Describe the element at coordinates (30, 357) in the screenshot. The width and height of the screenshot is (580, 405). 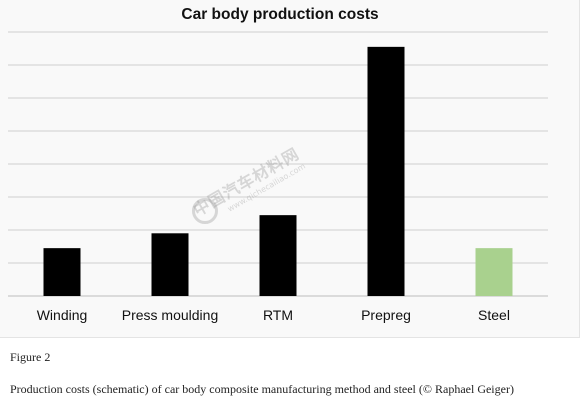
I see `figure-label: Figure 2` at that location.